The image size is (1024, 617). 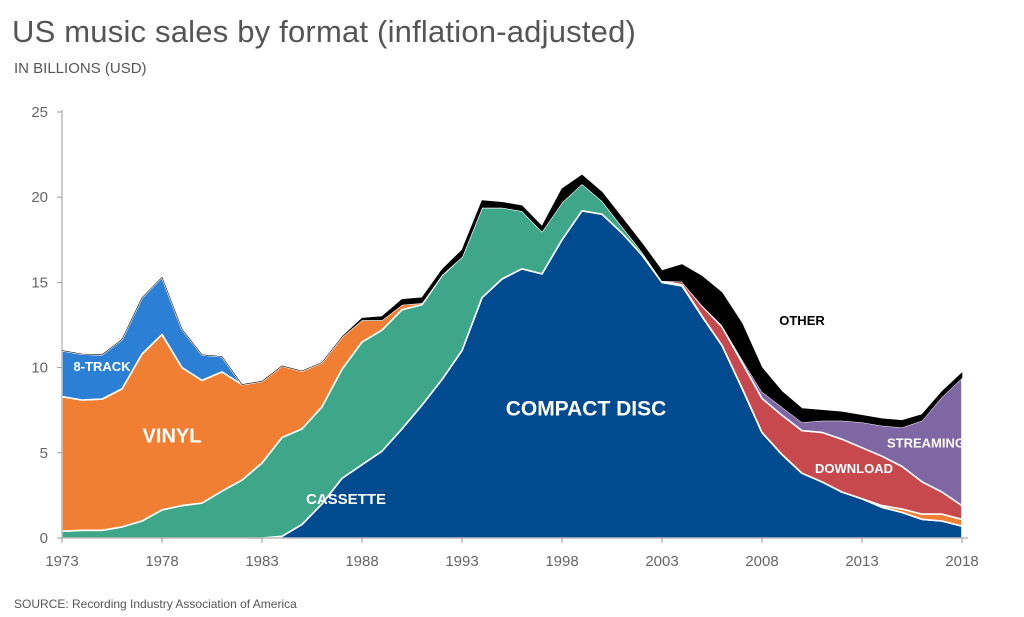 I want to click on x-tick-label: 2018, so click(x=961, y=561).